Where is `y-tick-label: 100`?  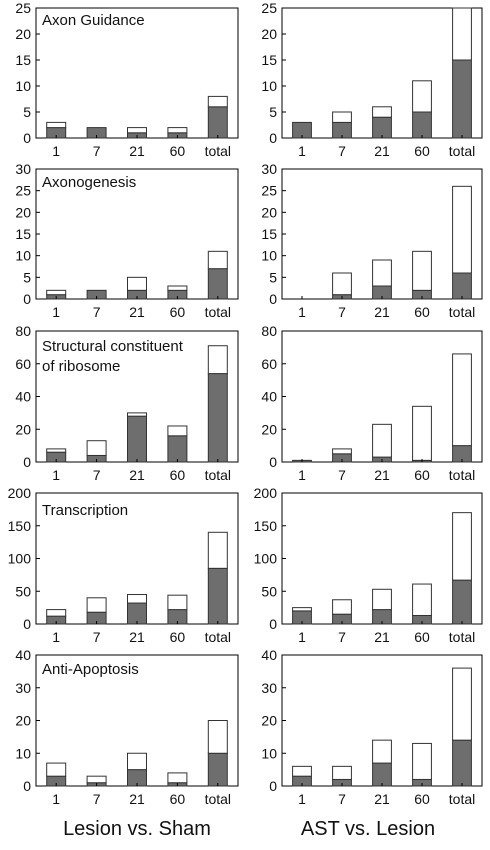
y-tick-label: 100 is located at coordinates (20, 559).